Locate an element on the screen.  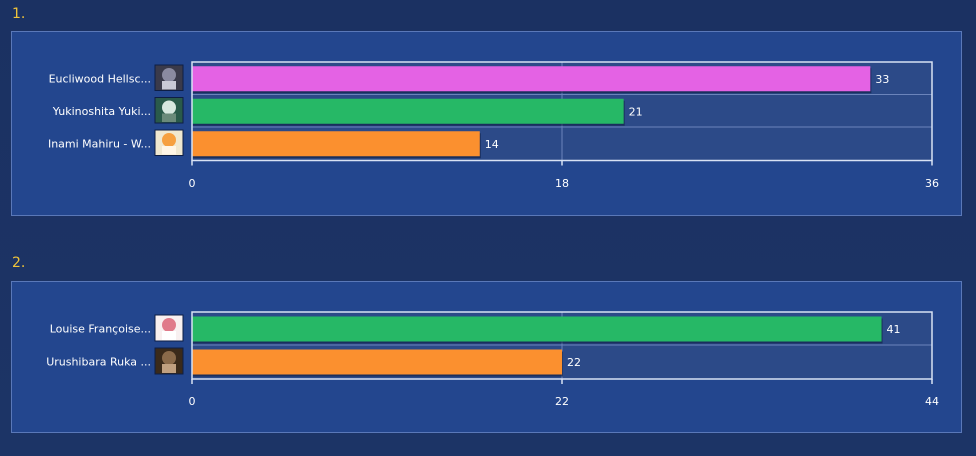
bar-value-label: 22 is located at coordinates (574, 362).